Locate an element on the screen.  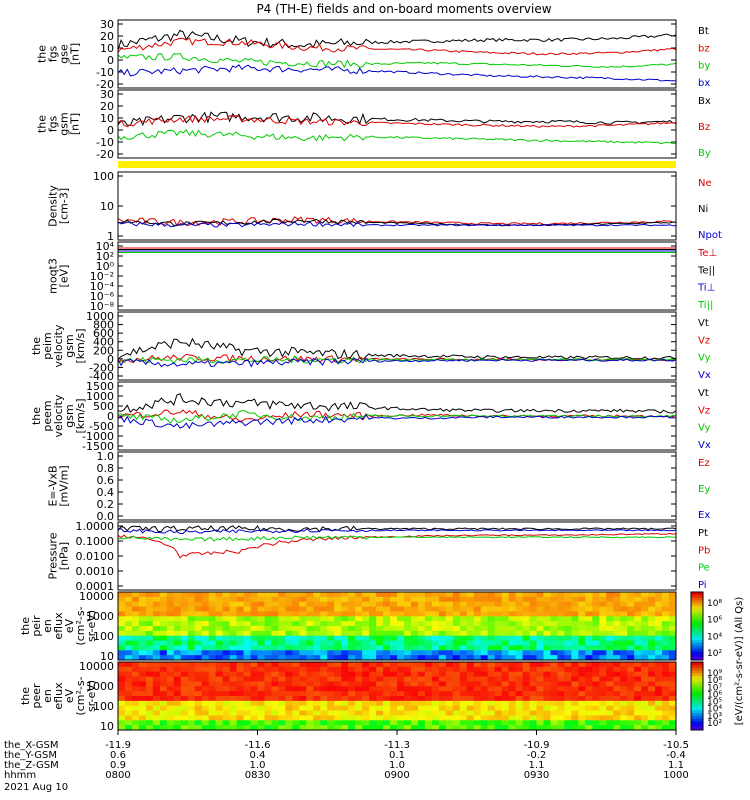
series-line-Bx is located at coordinates (397, 119).